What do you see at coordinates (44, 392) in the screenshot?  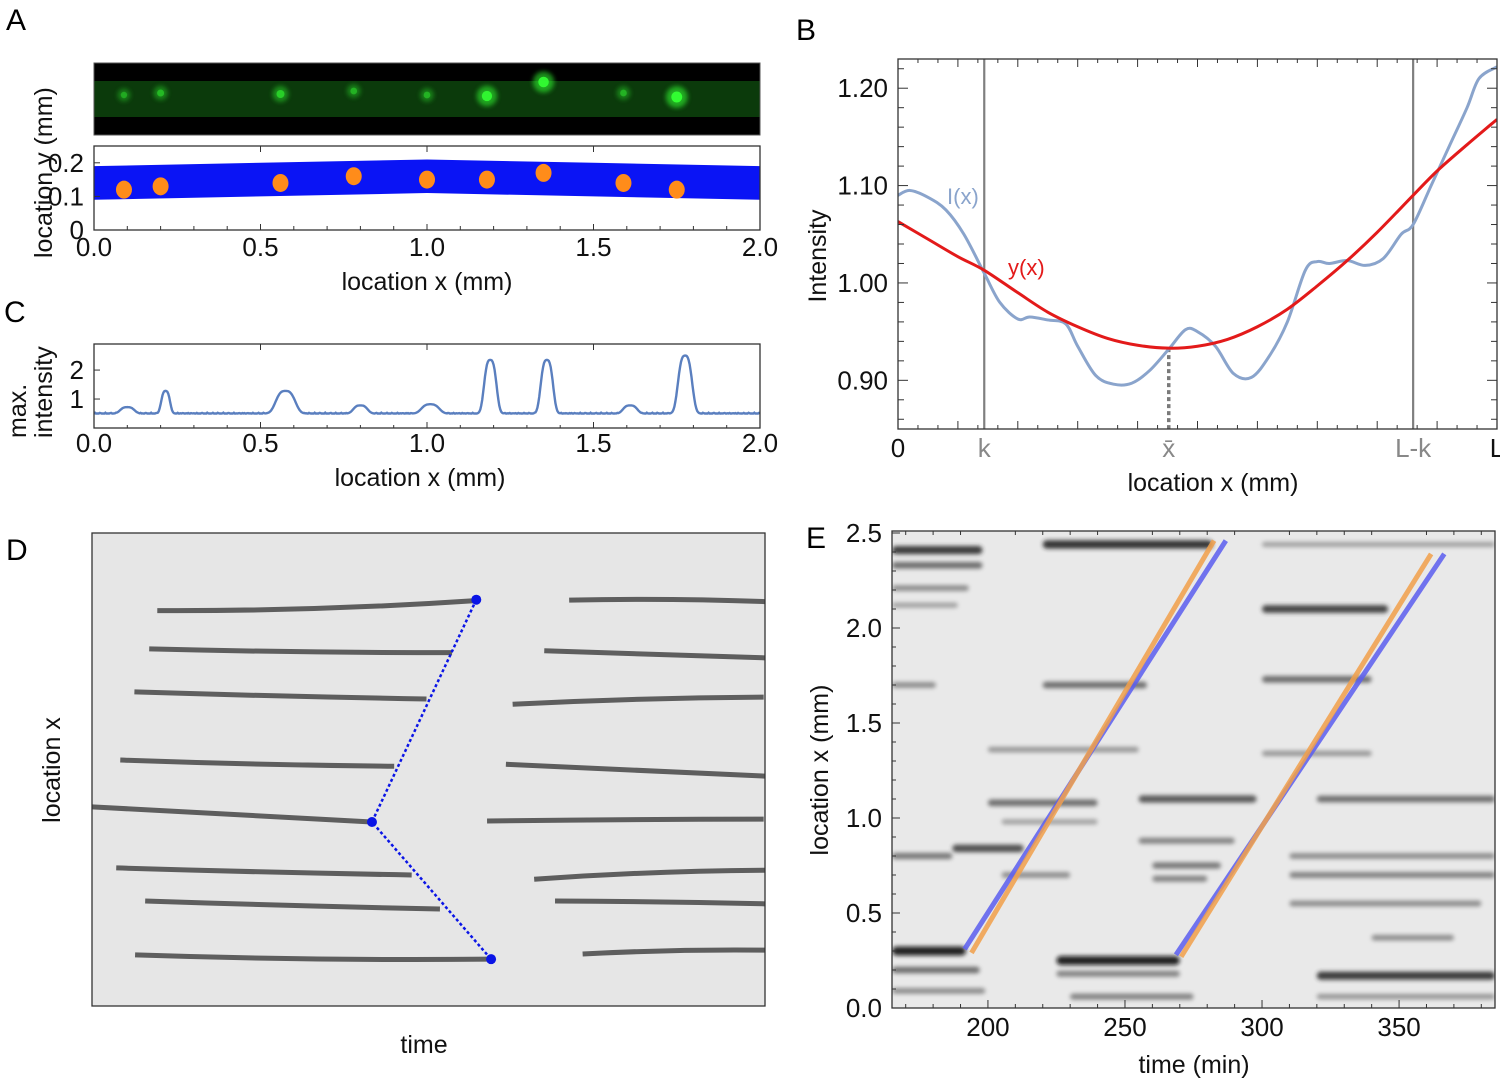 I see `y-axis-label-c-line2: intensity` at bounding box center [44, 392].